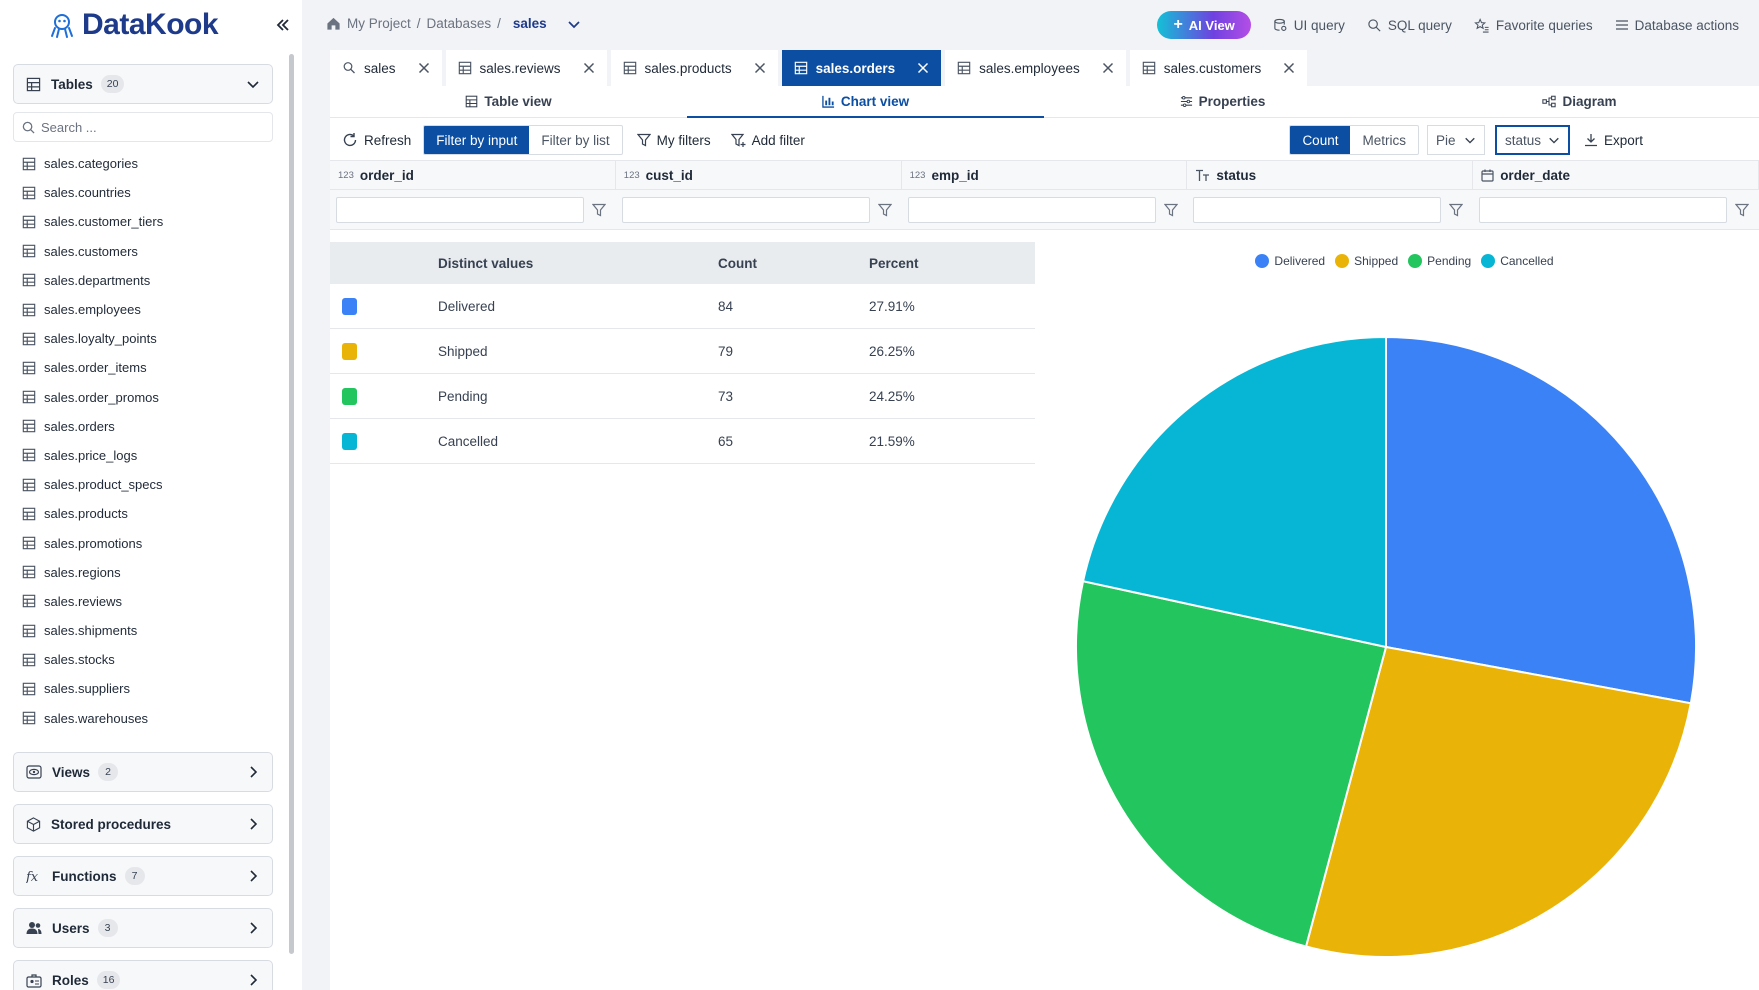  I want to click on column-header-order_date: order_date, so click(1616, 175).